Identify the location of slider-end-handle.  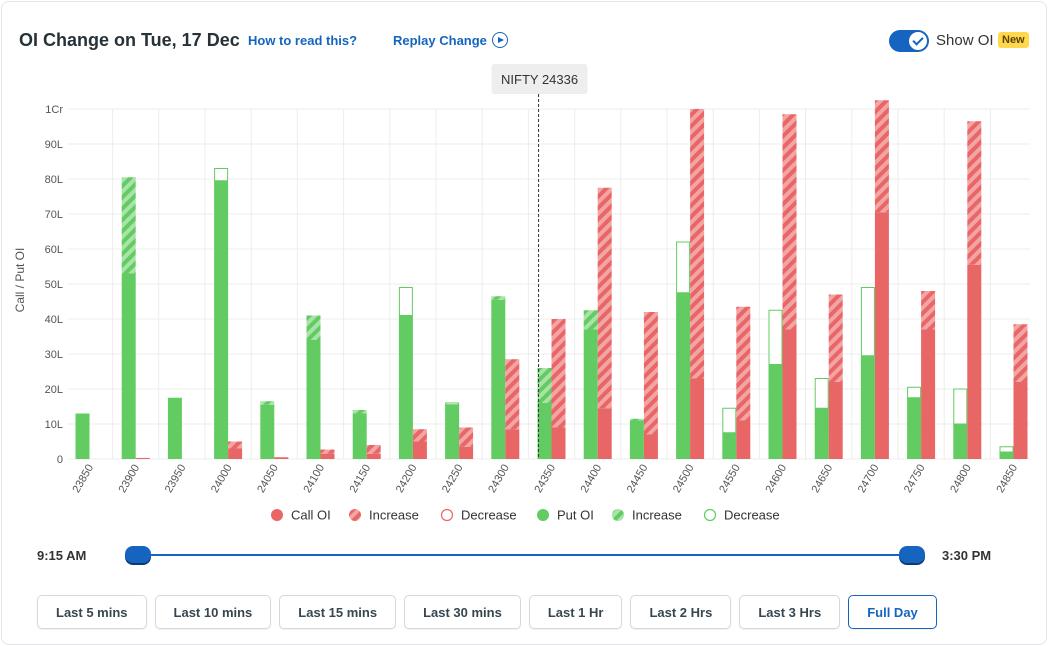
(912, 554).